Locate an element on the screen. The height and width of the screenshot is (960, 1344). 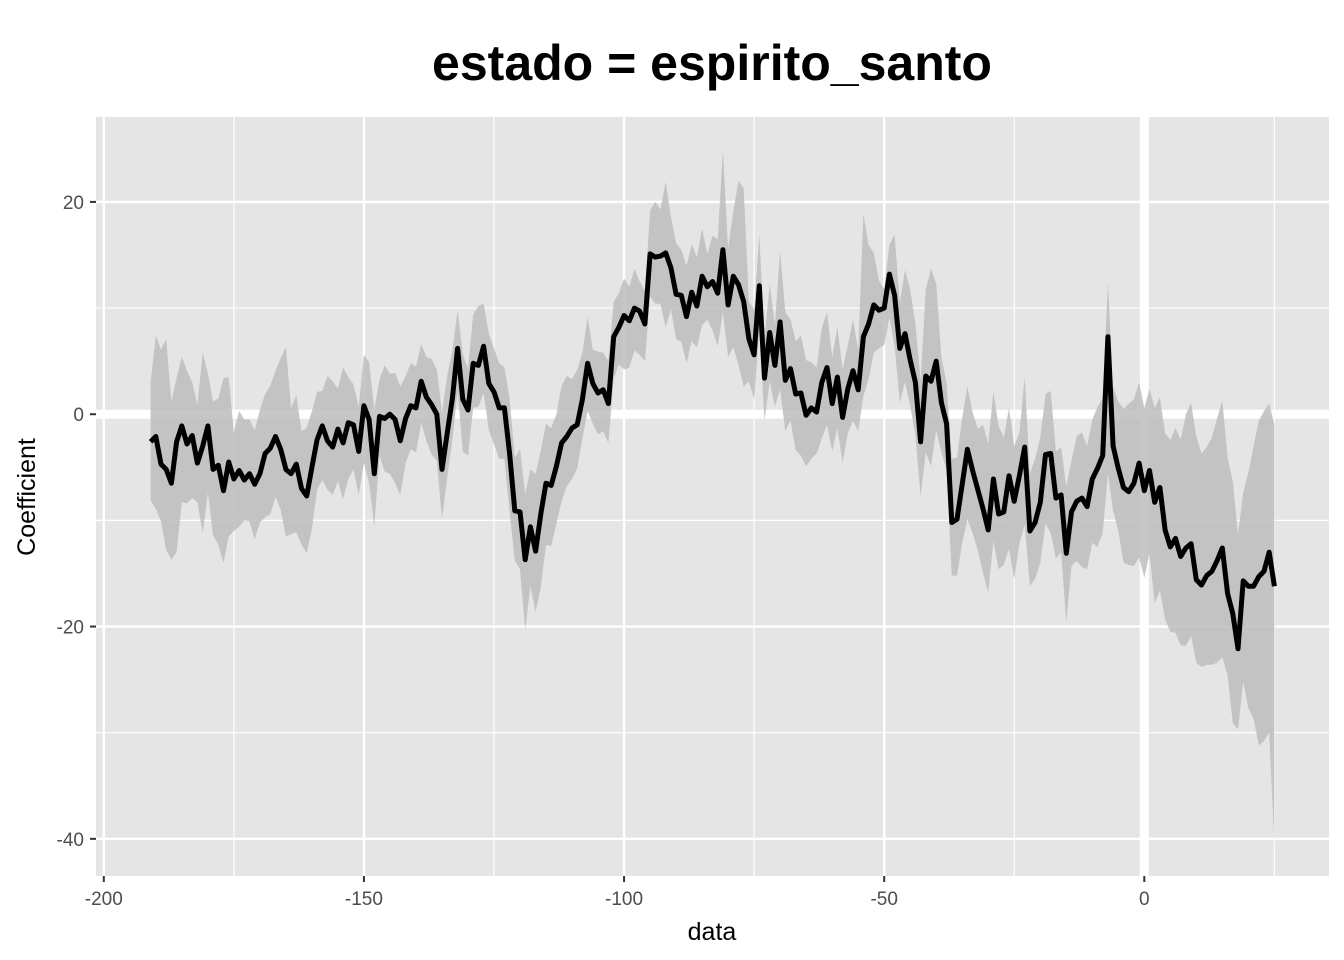
y-tick-label: -40 is located at coordinates (70, 840).